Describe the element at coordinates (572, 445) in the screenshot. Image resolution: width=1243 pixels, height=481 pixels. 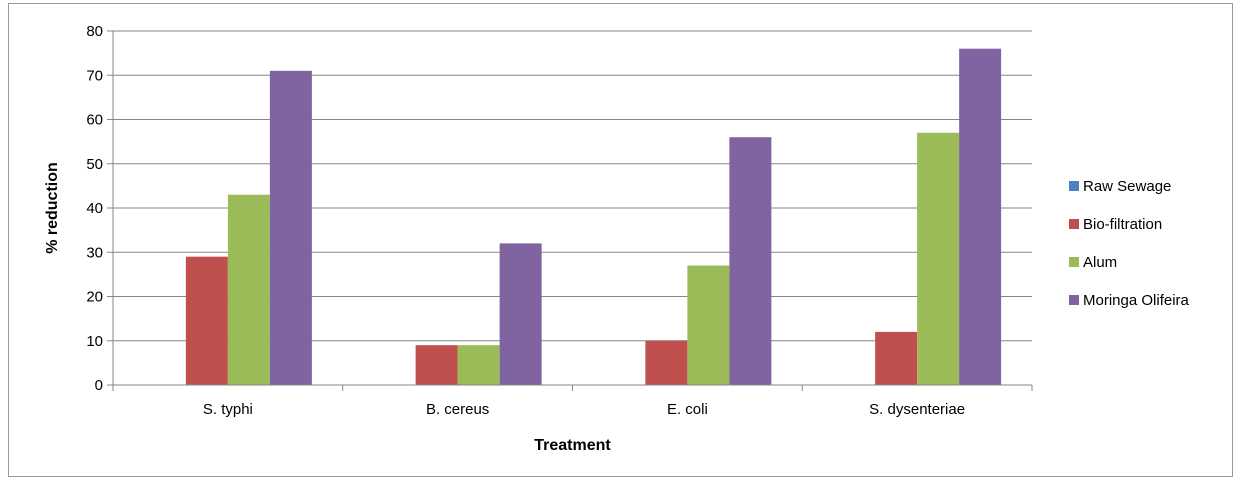
I see `x-axis-title: Treatment` at that location.